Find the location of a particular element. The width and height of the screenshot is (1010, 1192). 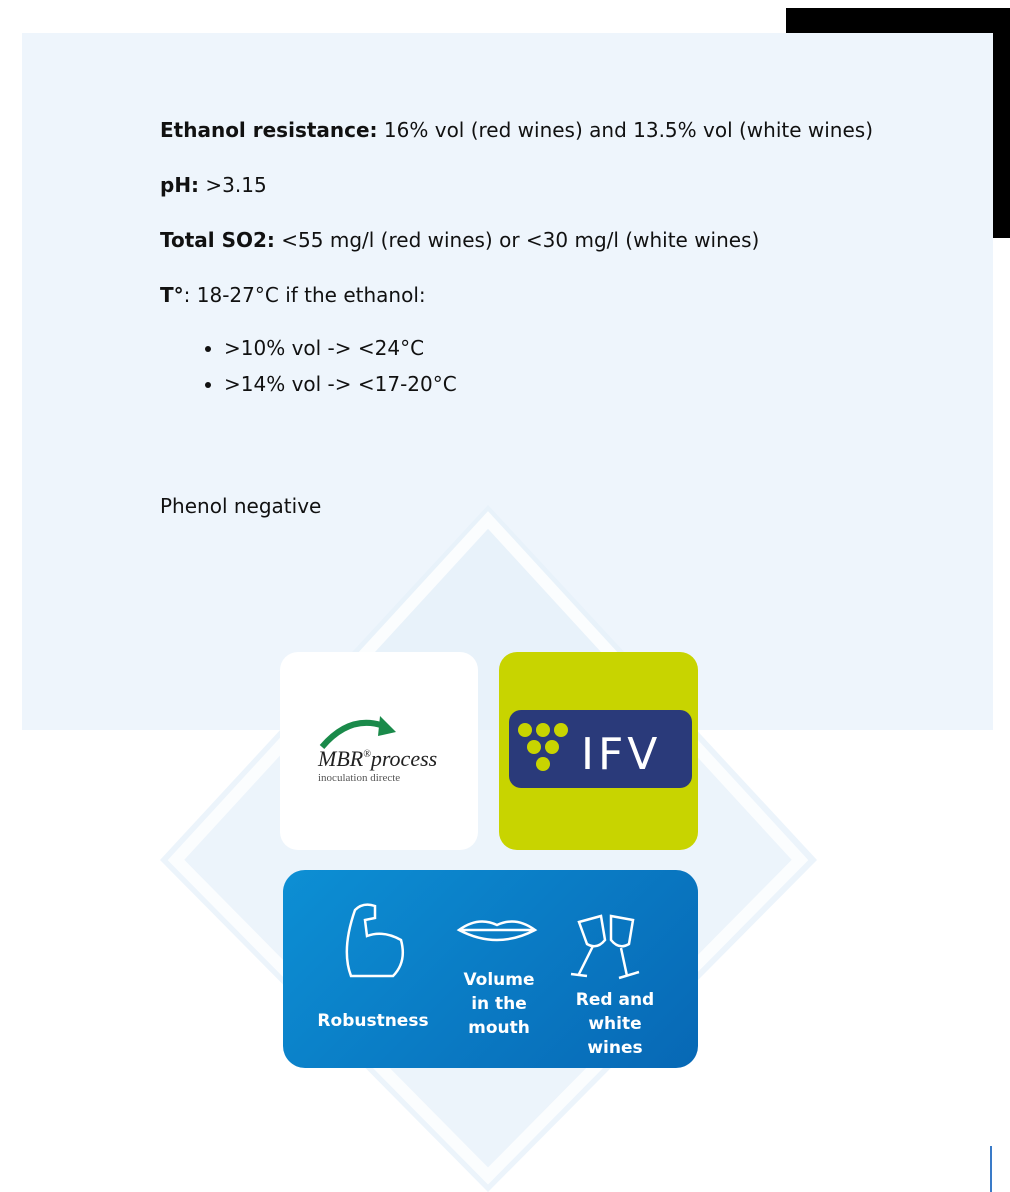

bullet-list: >10% vol -> <24°C >14% vol -> <17-20°C is located at coordinates (308, 366).